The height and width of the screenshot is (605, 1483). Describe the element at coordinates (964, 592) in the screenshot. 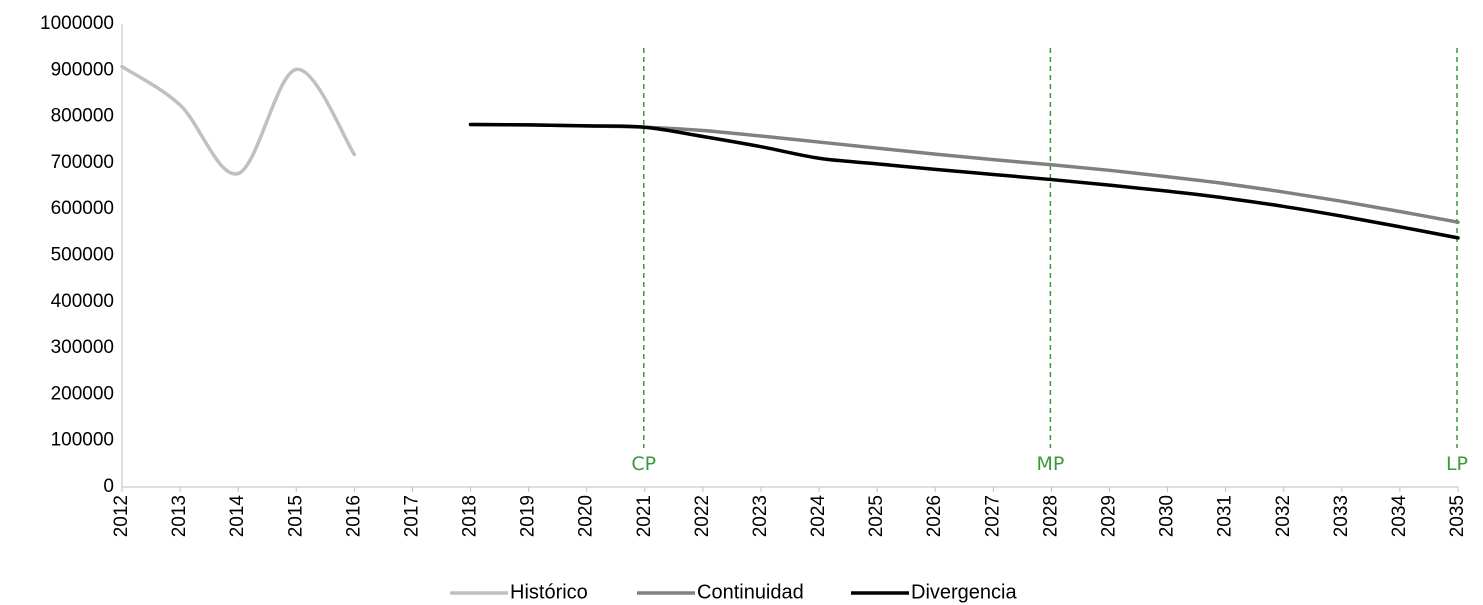

I see `legend-label-divergencia: Divergencia` at that location.